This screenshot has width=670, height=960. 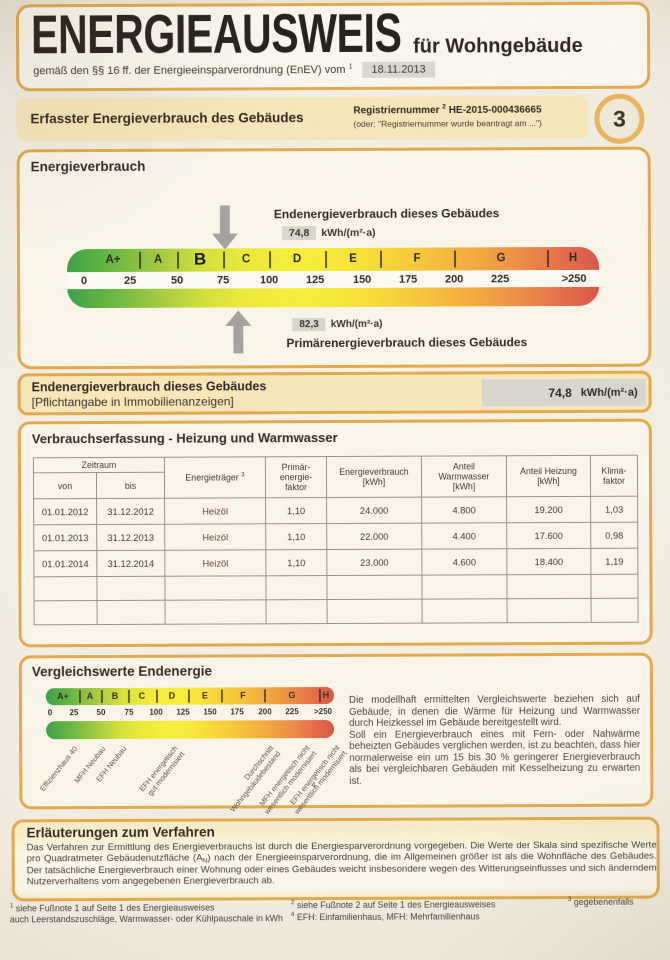 What do you see at coordinates (130, 537) in the screenshot?
I see `cell-bis: 31.12.2013` at bounding box center [130, 537].